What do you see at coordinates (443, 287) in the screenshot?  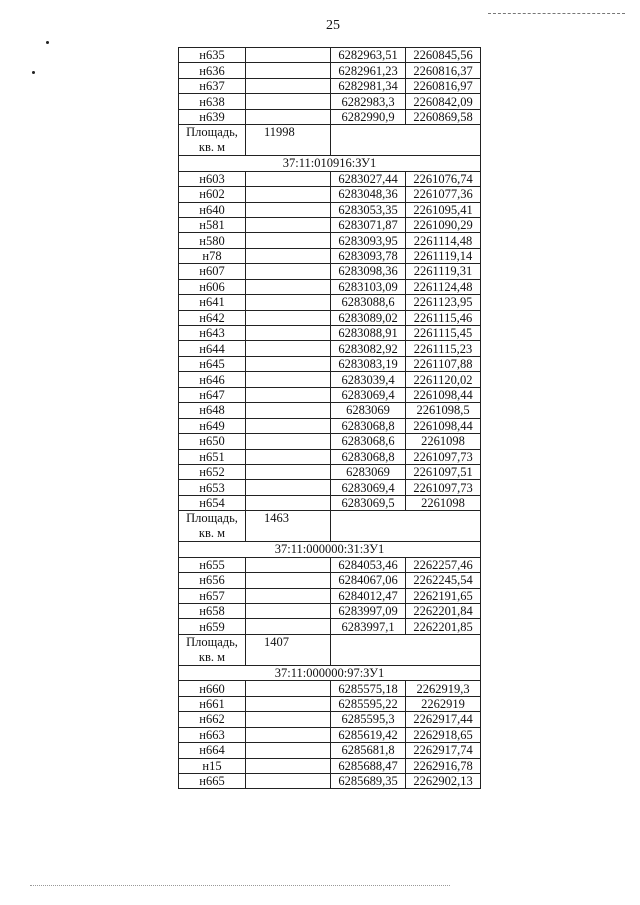 I see `coord-y: 2261124,48` at bounding box center [443, 287].